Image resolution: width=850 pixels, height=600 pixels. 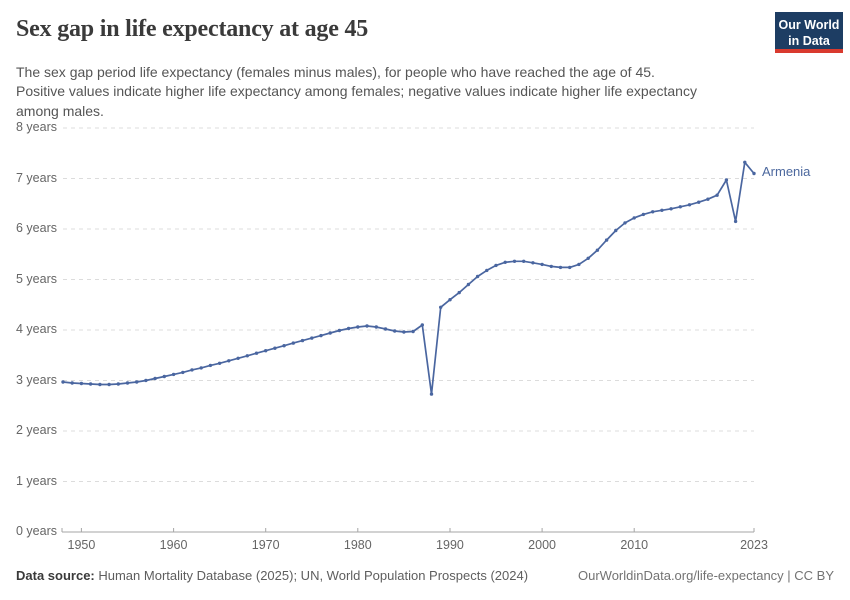 What do you see at coordinates (754, 545) in the screenshot?
I see `x-axis-label: 2023` at bounding box center [754, 545].